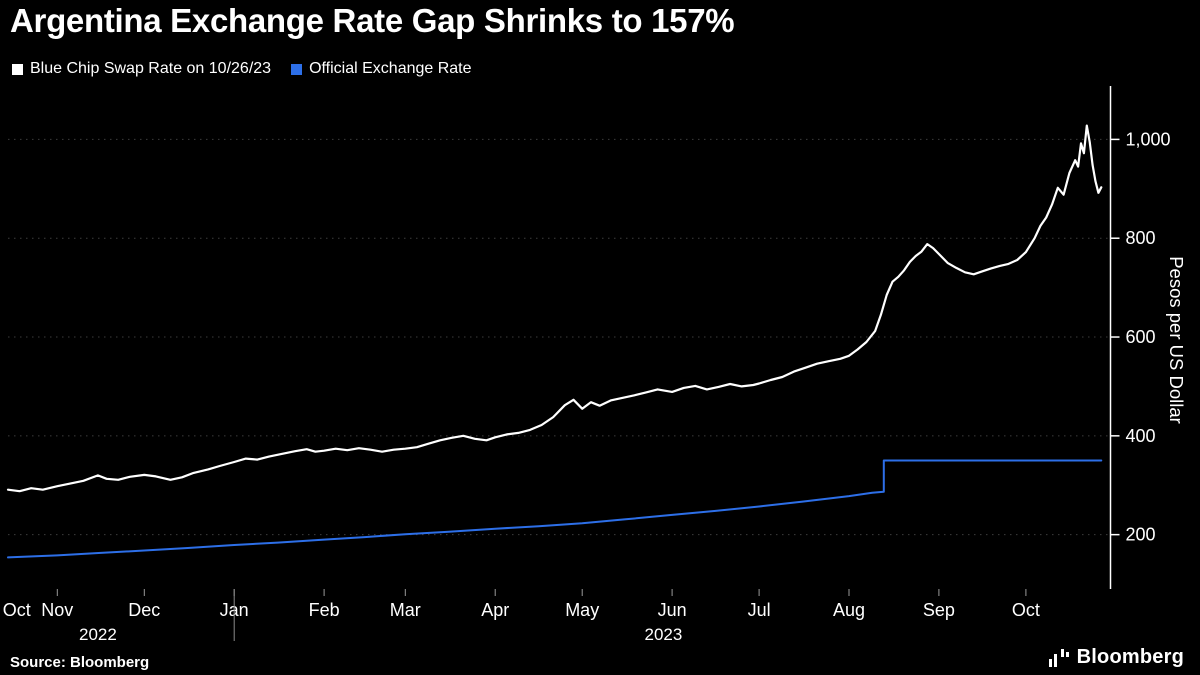  I want to click on bloomberg-logo-text: Bloomberg, so click(1130, 657).